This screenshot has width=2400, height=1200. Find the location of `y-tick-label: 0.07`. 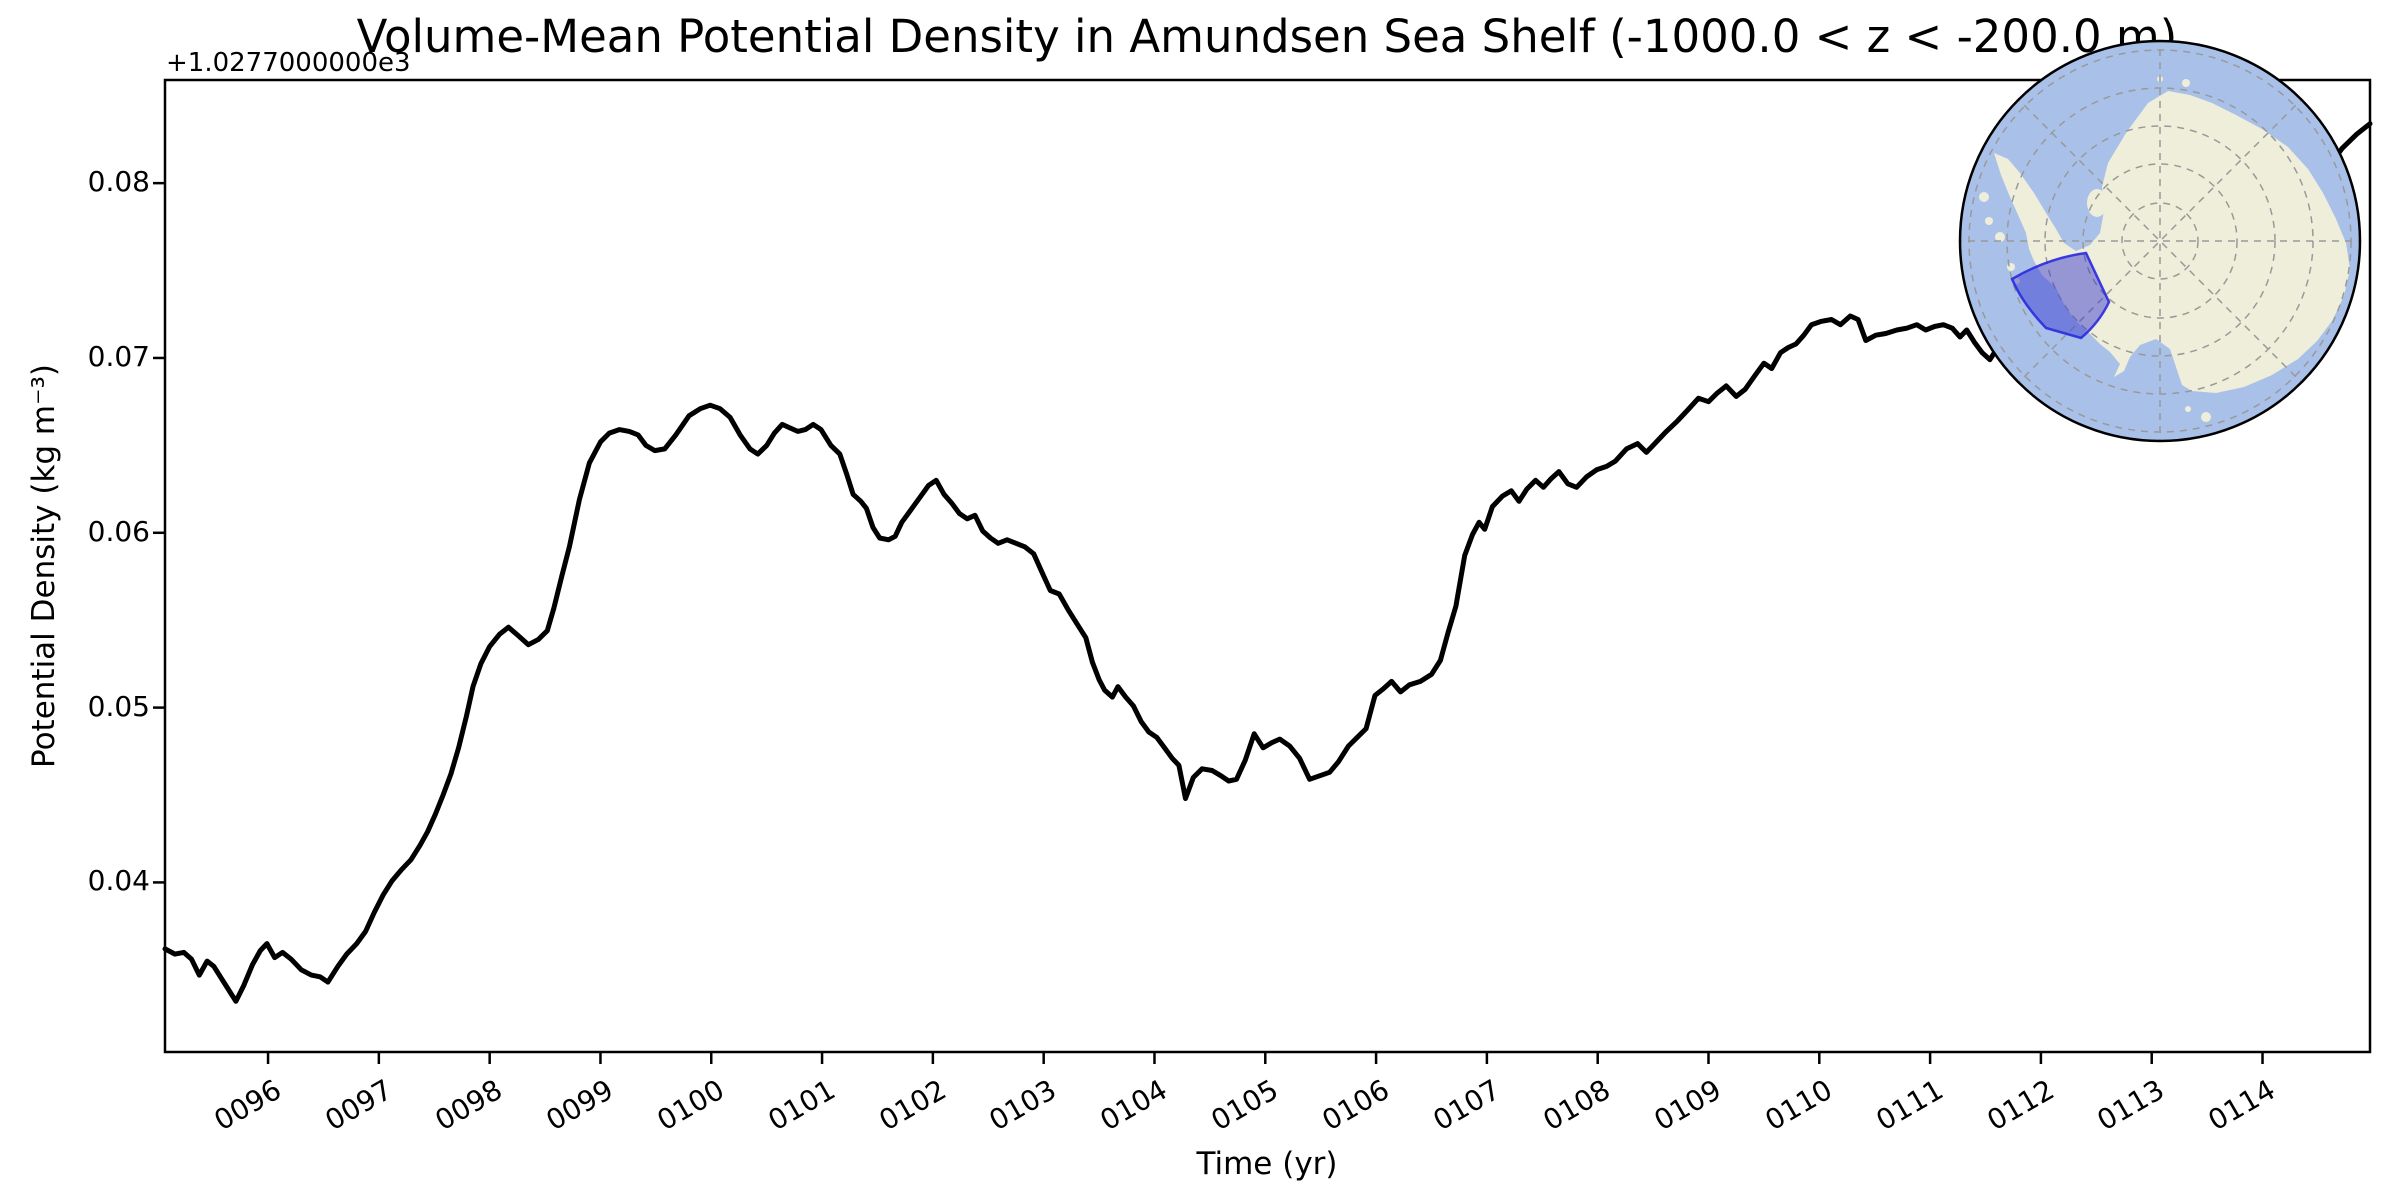

y-tick-label: 0.07 is located at coordinates (118, 356).